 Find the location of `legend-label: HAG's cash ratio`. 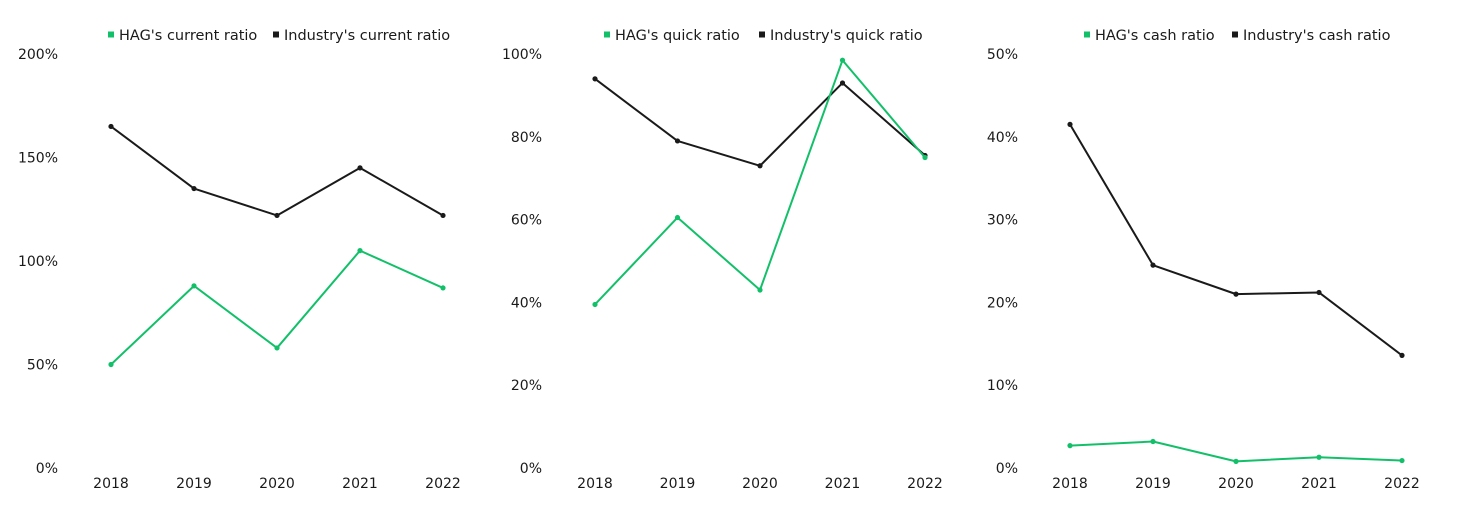

legend-label: HAG's cash ratio is located at coordinates (1155, 36).